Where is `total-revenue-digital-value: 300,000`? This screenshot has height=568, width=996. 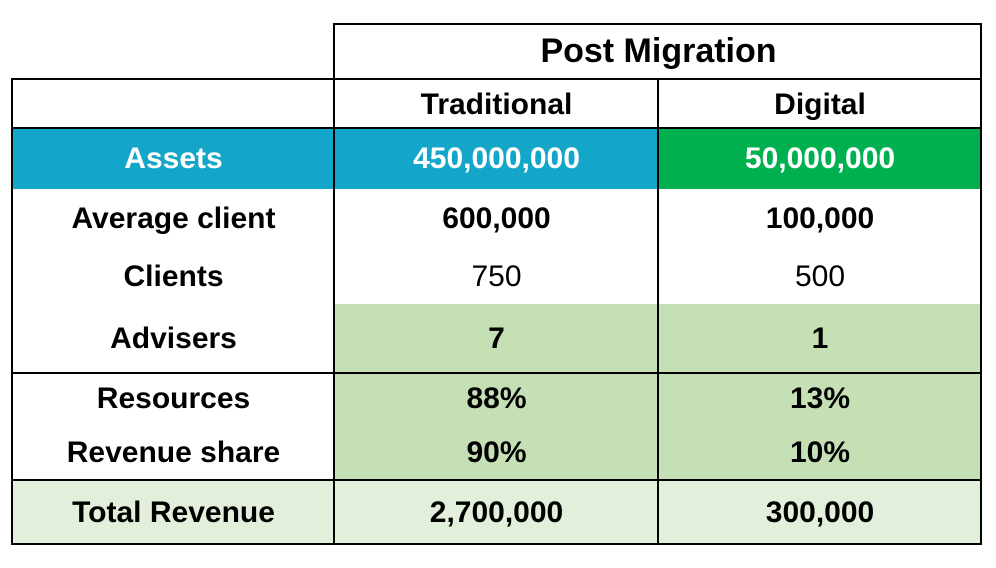
total-revenue-digital-value: 300,000 is located at coordinates (820, 512).